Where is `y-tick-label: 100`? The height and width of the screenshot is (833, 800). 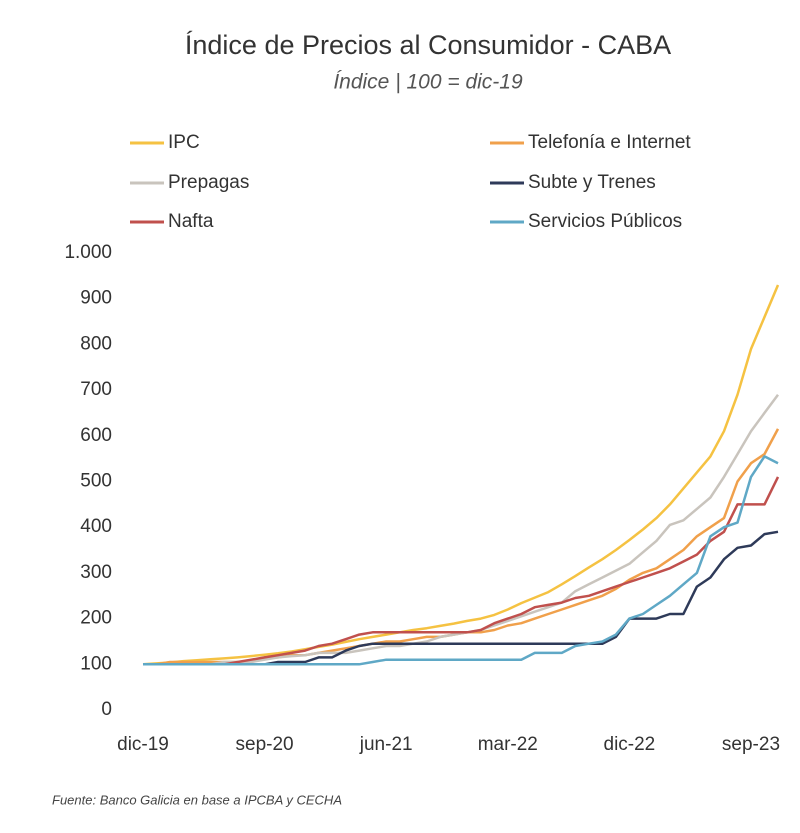 y-tick-label: 100 is located at coordinates (96, 663).